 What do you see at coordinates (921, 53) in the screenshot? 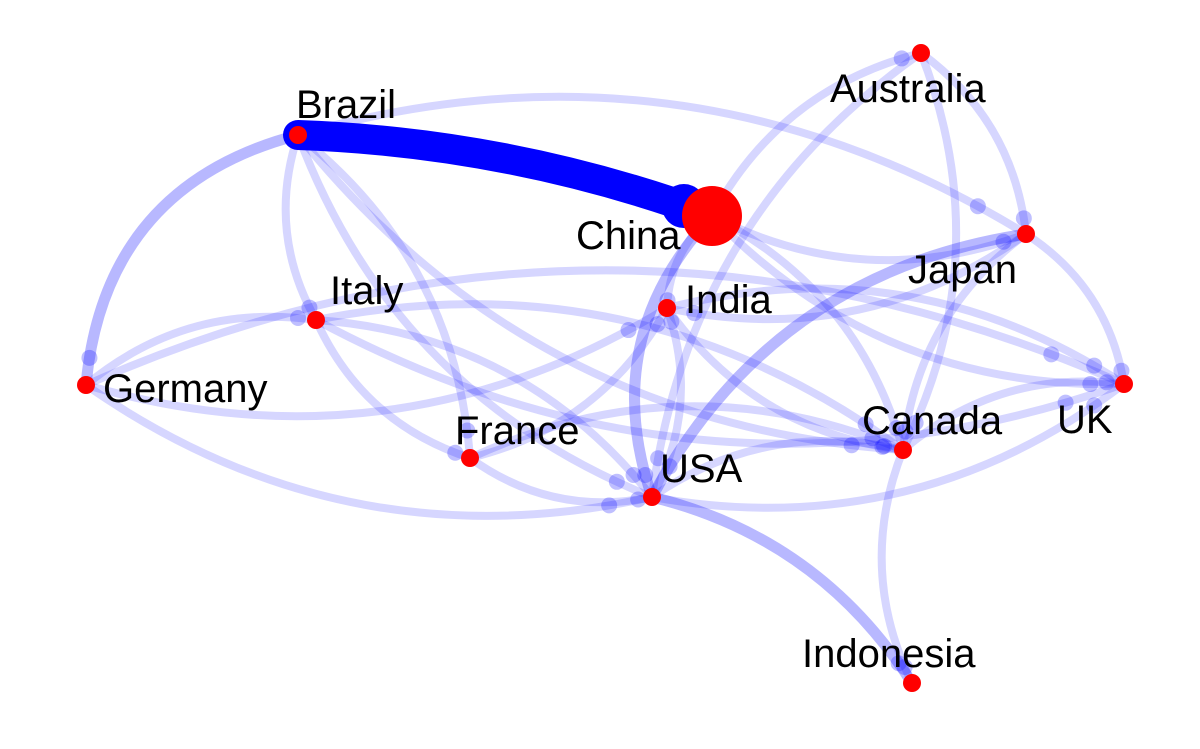
I see `node-australia` at bounding box center [921, 53].